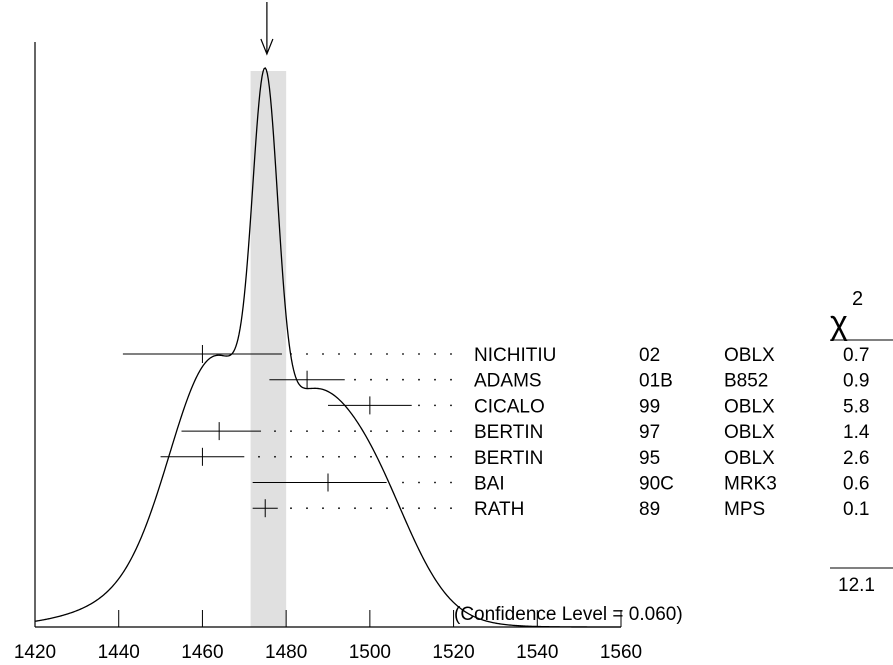 This screenshot has height=665, width=893. I want to click on average-arrow, so click(267, 29).